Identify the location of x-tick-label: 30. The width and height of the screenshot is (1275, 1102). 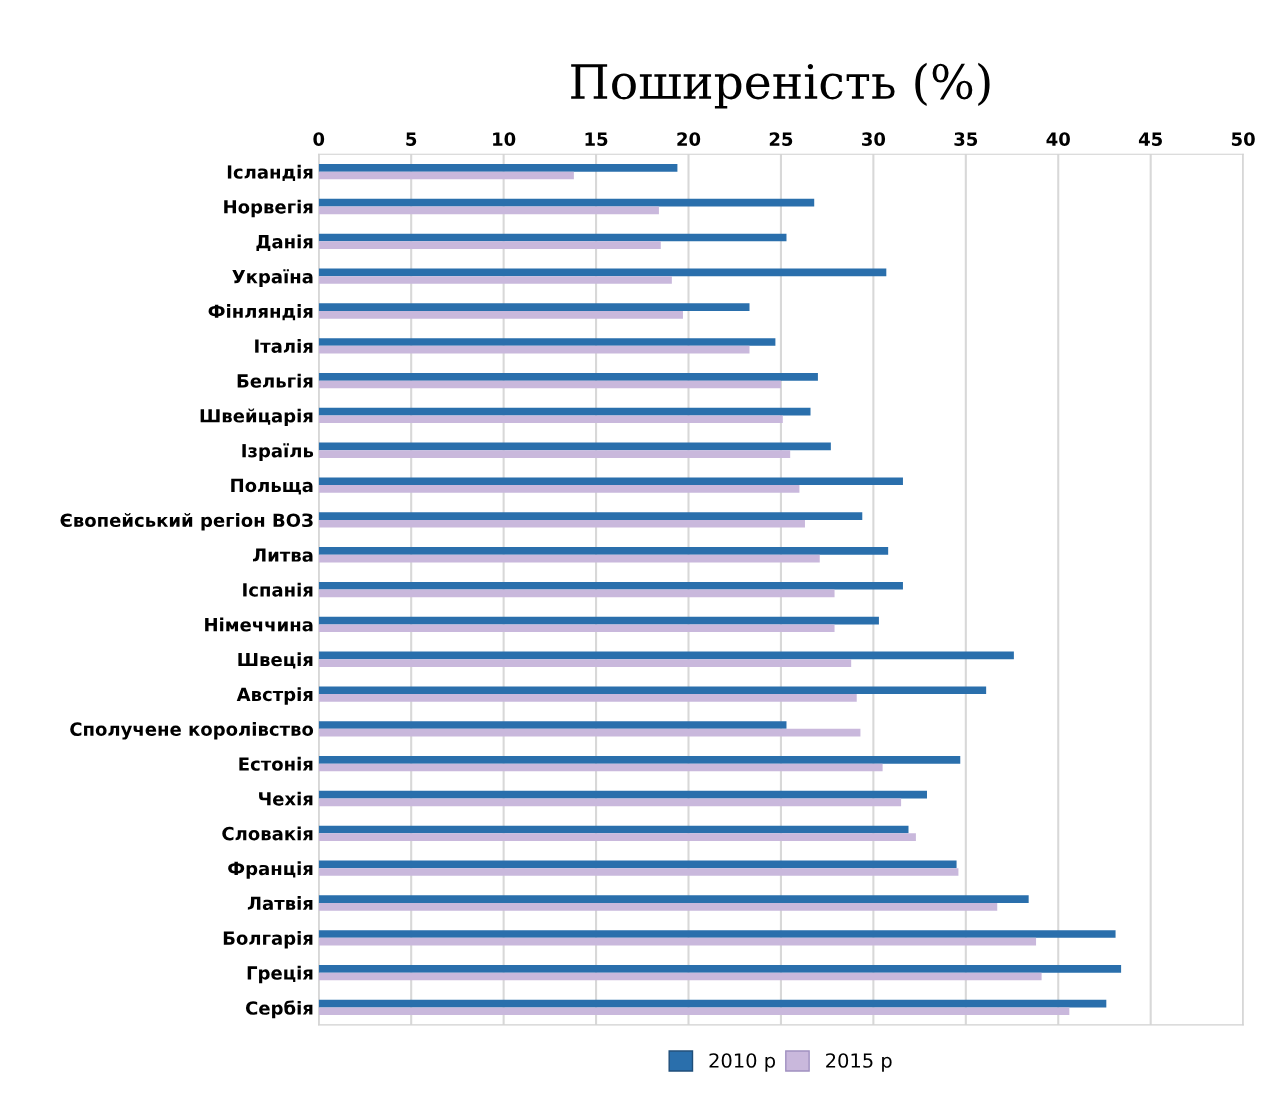
(874, 139).